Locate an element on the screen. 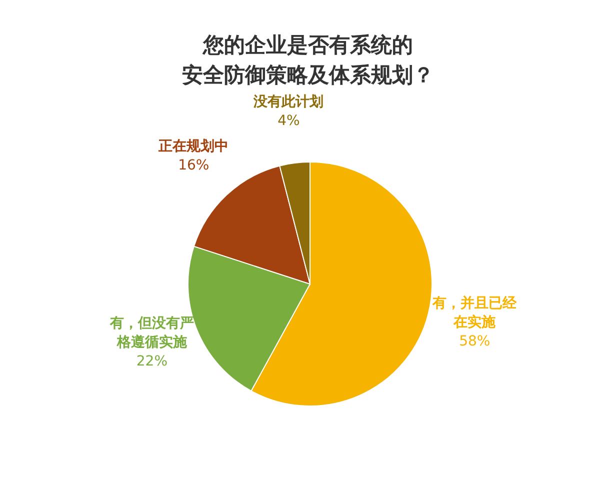  chart-title: 您的企业是否有系统的安全防御策略及体系规划？ is located at coordinates (308, 60).